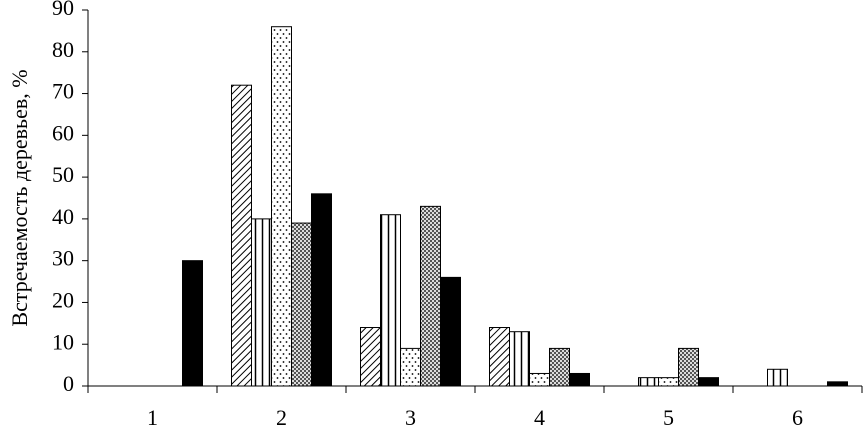 The width and height of the screenshot is (863, 430). What do you see at coordinates (63, 258) in the screenshot?
I see `y-tick-label: 30` at bounding box center [63, 258].